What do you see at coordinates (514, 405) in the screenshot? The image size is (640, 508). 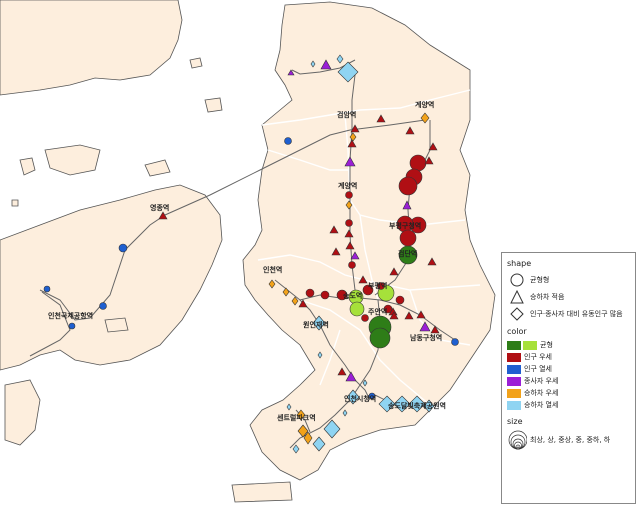 I see `swatch-boarding-deficit` at bounding box center [514, 405].